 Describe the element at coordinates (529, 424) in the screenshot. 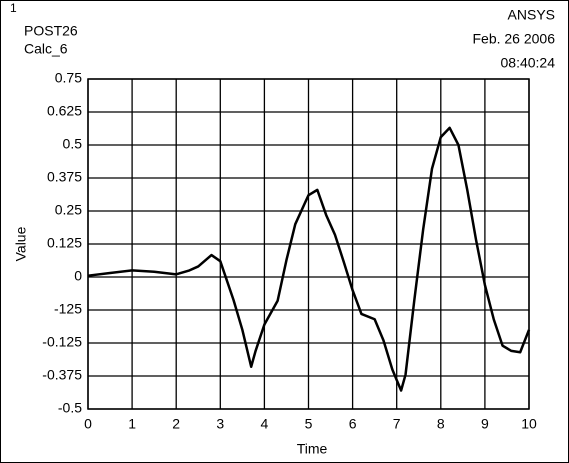

I see `x-tick-label: 10` at that location.